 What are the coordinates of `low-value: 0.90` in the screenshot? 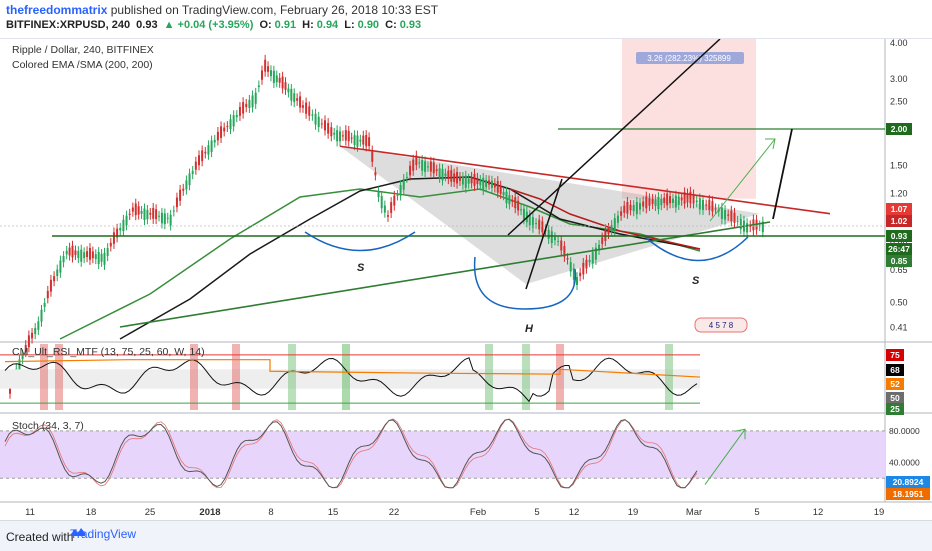 It's located at (368, 25).